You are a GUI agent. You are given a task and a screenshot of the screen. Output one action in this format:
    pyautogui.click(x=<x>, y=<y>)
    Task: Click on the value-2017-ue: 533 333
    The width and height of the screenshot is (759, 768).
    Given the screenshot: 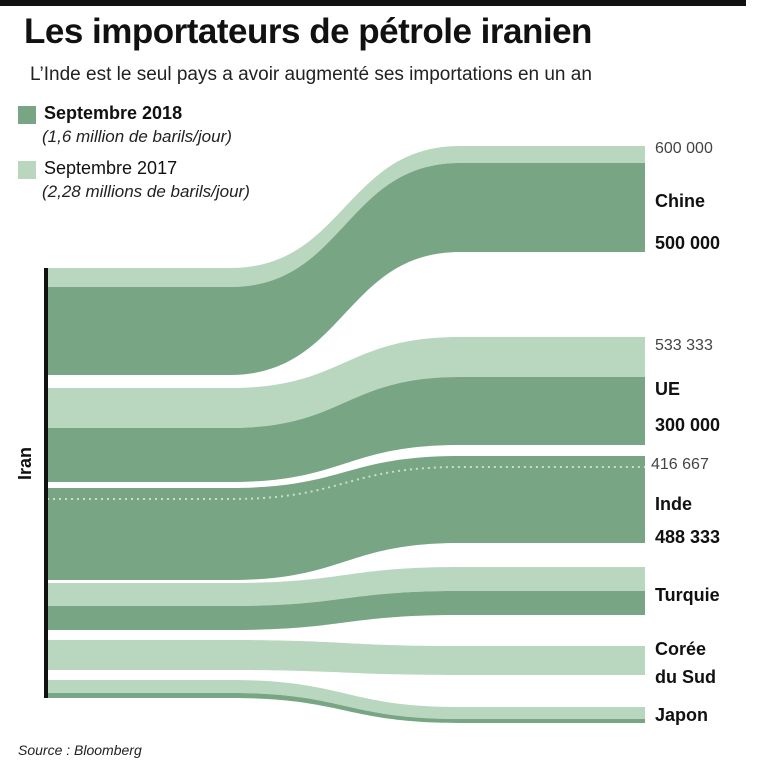 What is the action you would take?
    pyautogui.click(x=684, y=345)
    